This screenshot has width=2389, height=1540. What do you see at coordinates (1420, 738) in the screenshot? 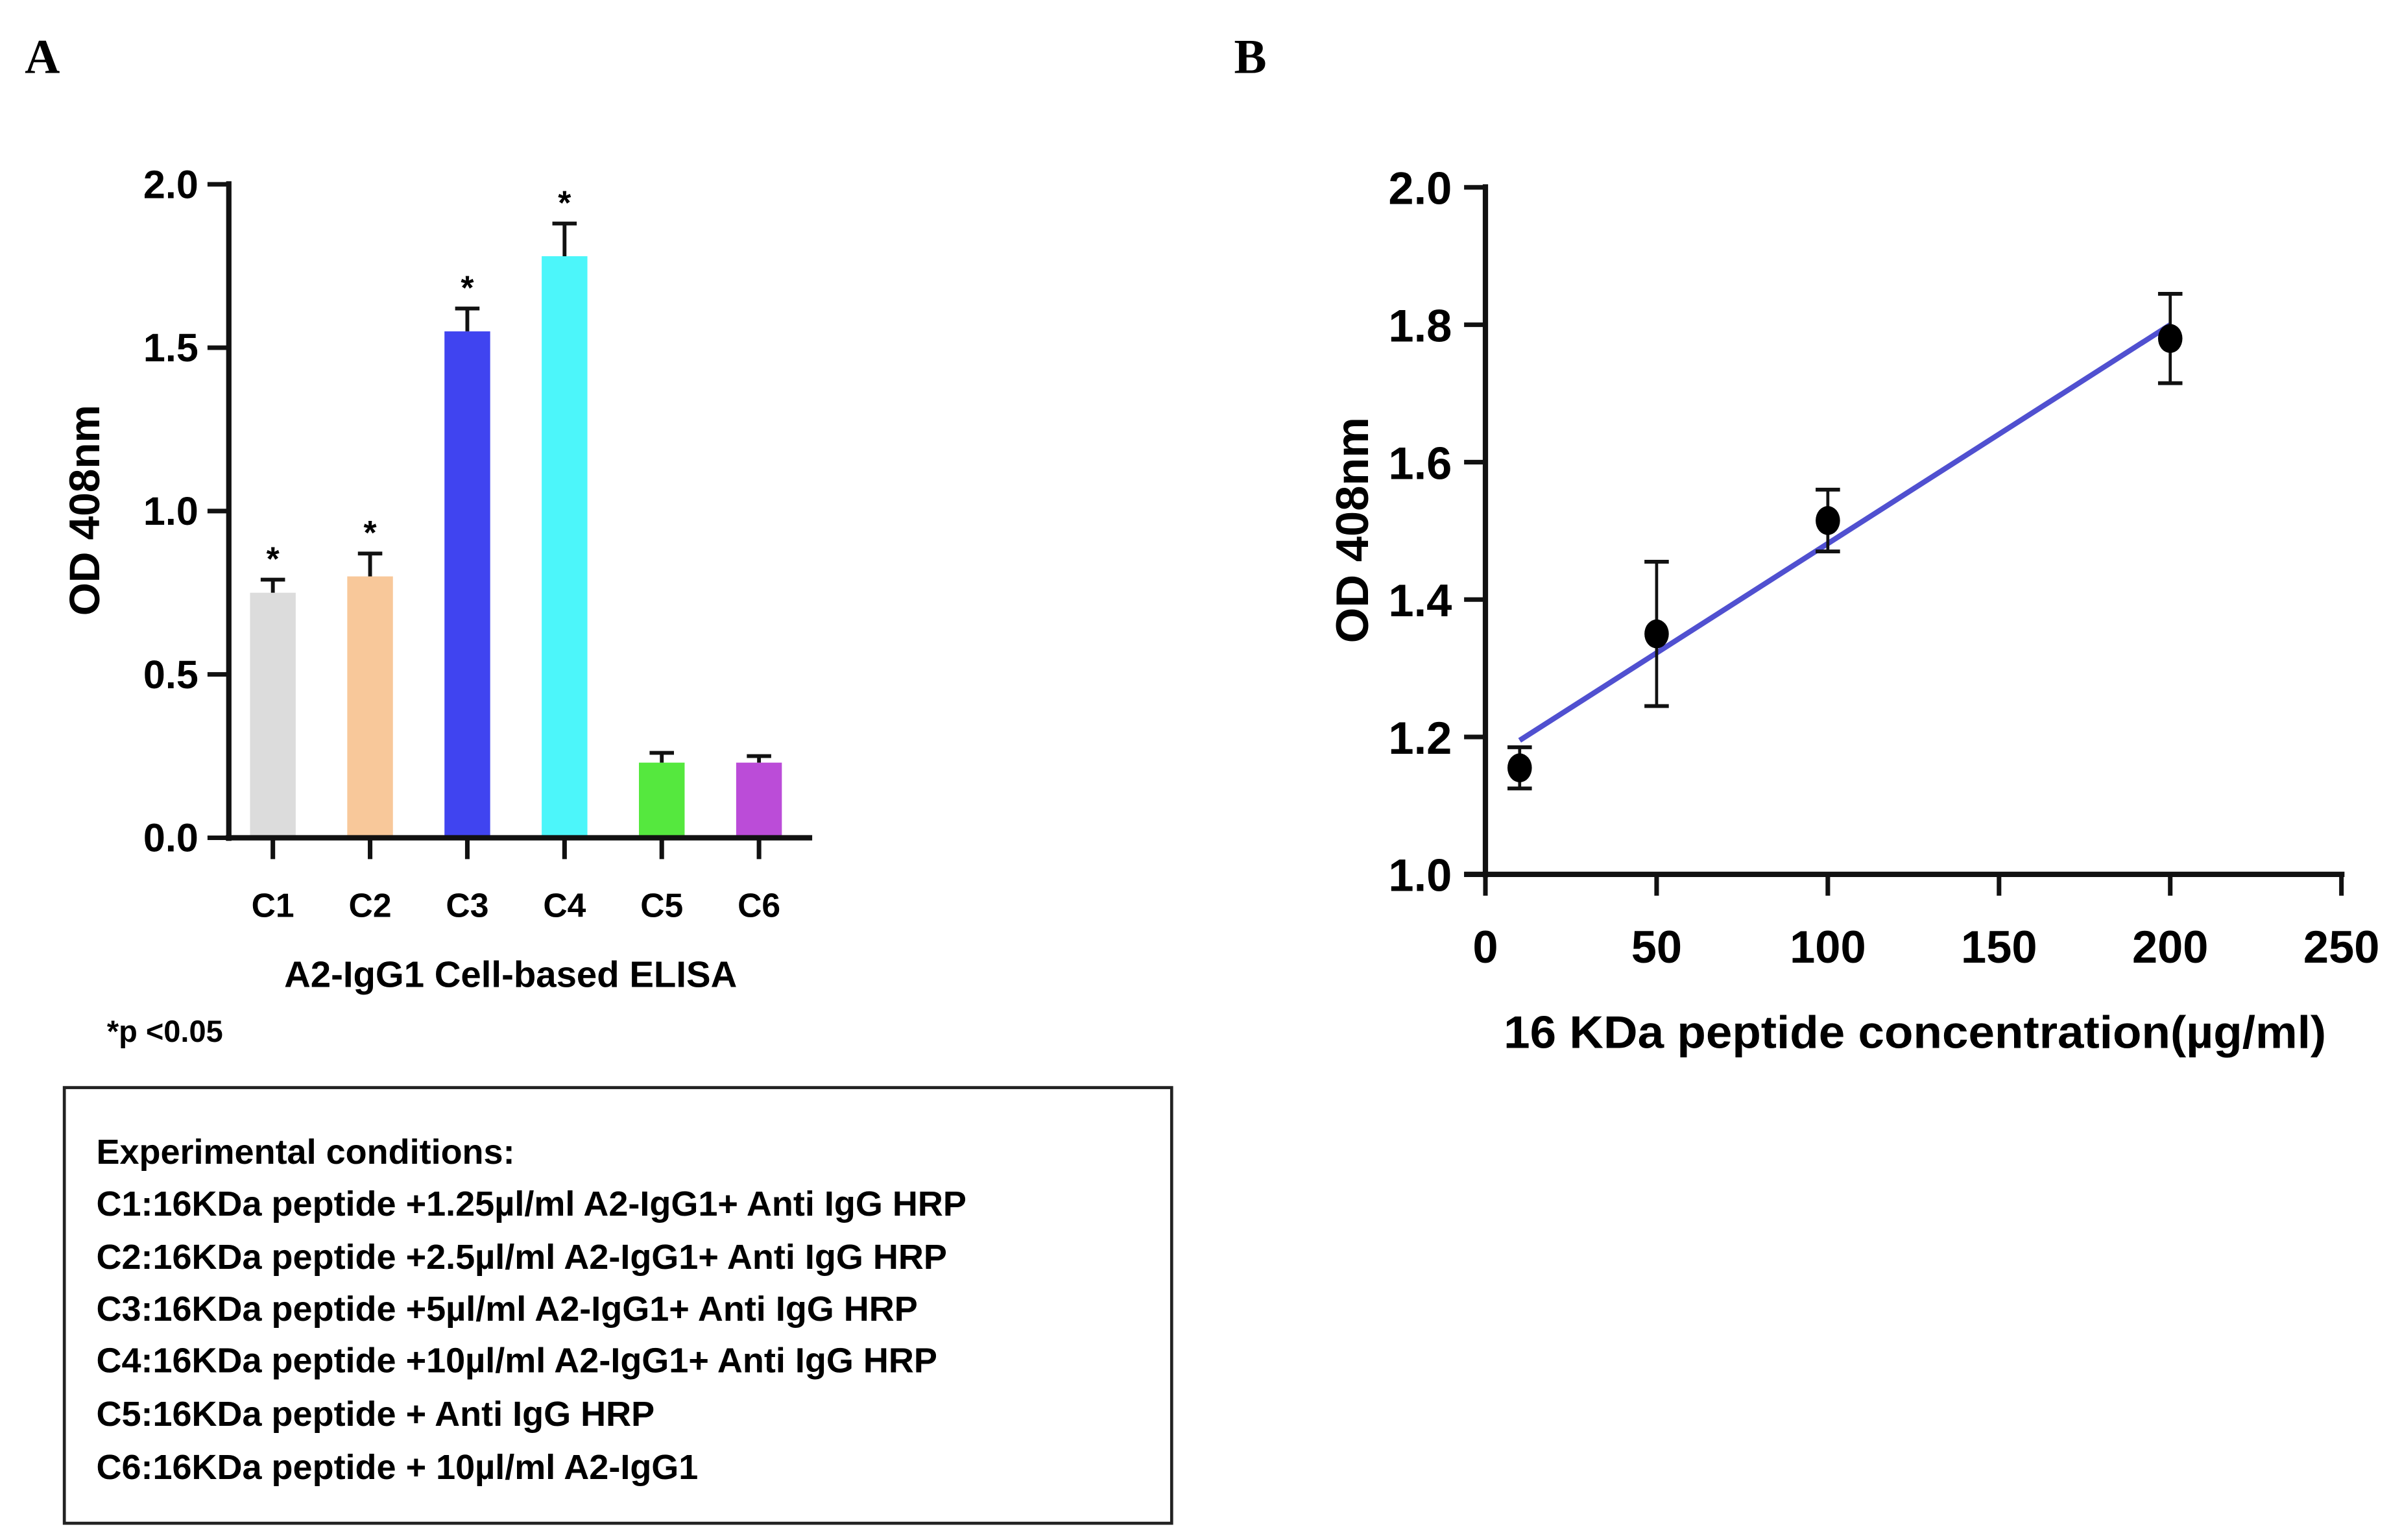
I see `y-tick-label: 1.2` at bounding box center [1420, 738].